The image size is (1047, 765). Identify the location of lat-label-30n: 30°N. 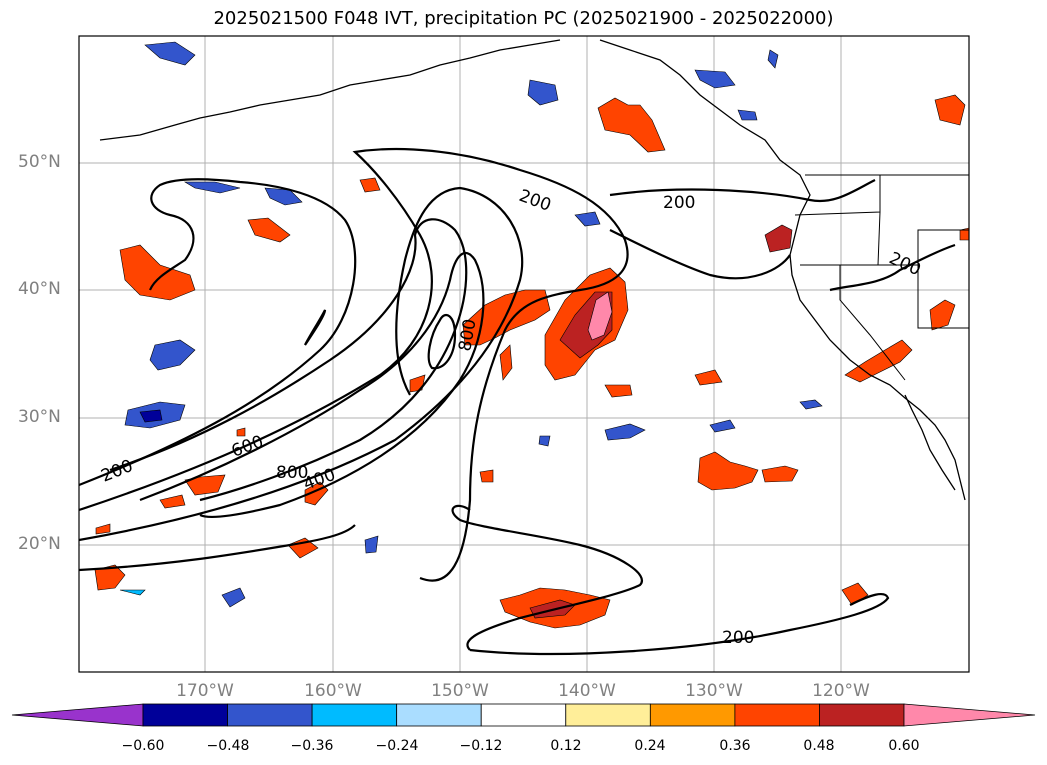
(39, 417).